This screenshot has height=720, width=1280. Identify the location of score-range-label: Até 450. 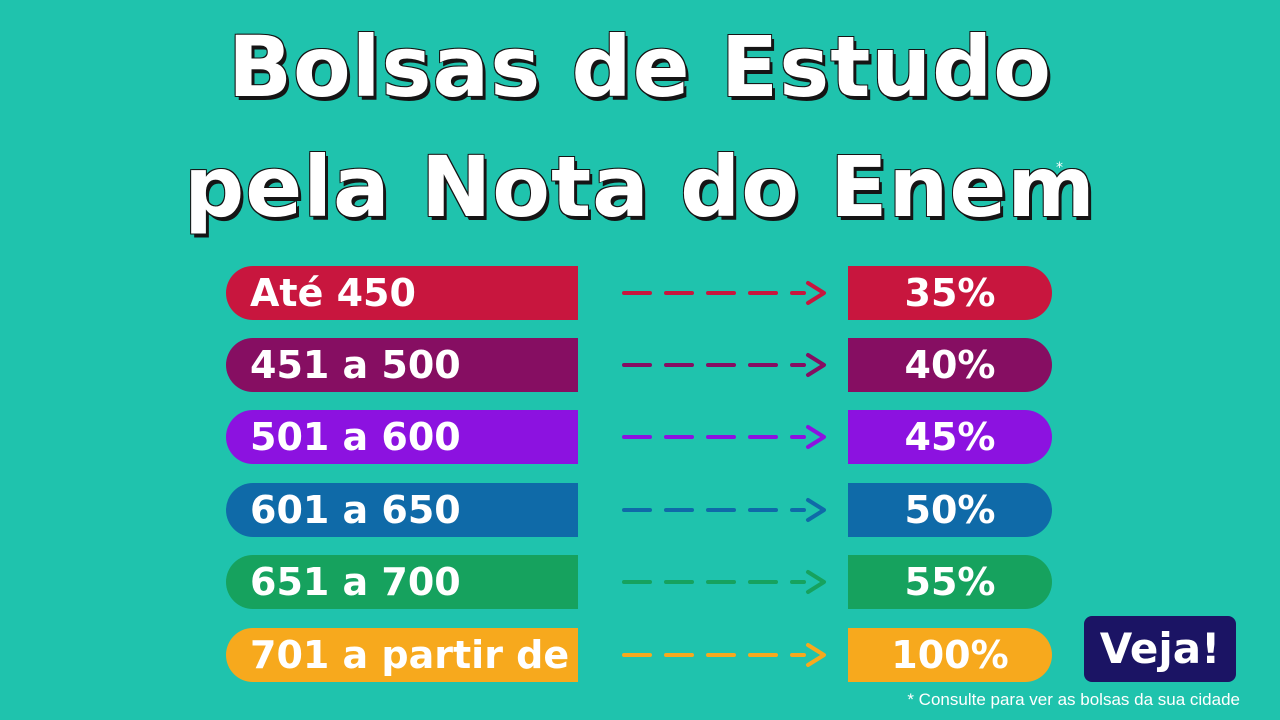
(402, 293).